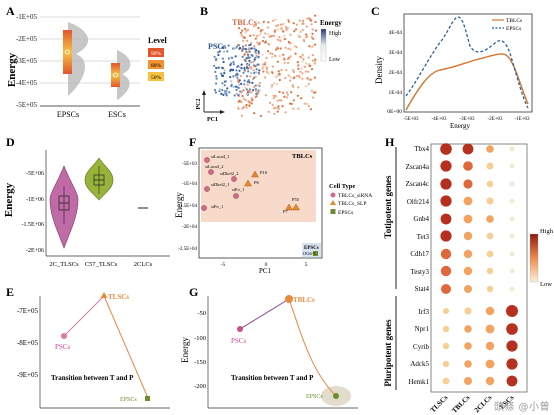 The width and height of the screenshot is (554, 415). I want to click on panel-f-xtick: 0, so click(266, 265).